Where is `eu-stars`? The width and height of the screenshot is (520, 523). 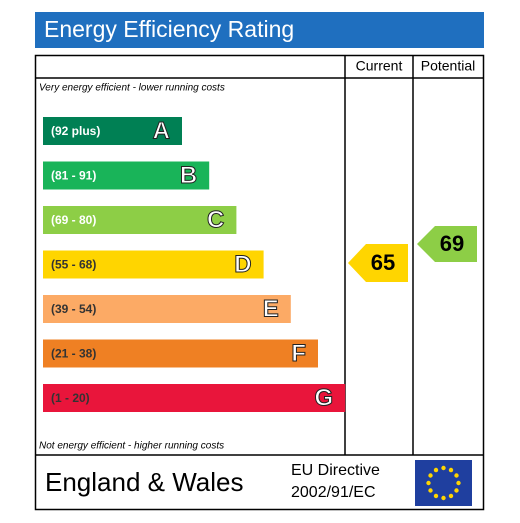
eu-stars is located at coordinates (443, 483).